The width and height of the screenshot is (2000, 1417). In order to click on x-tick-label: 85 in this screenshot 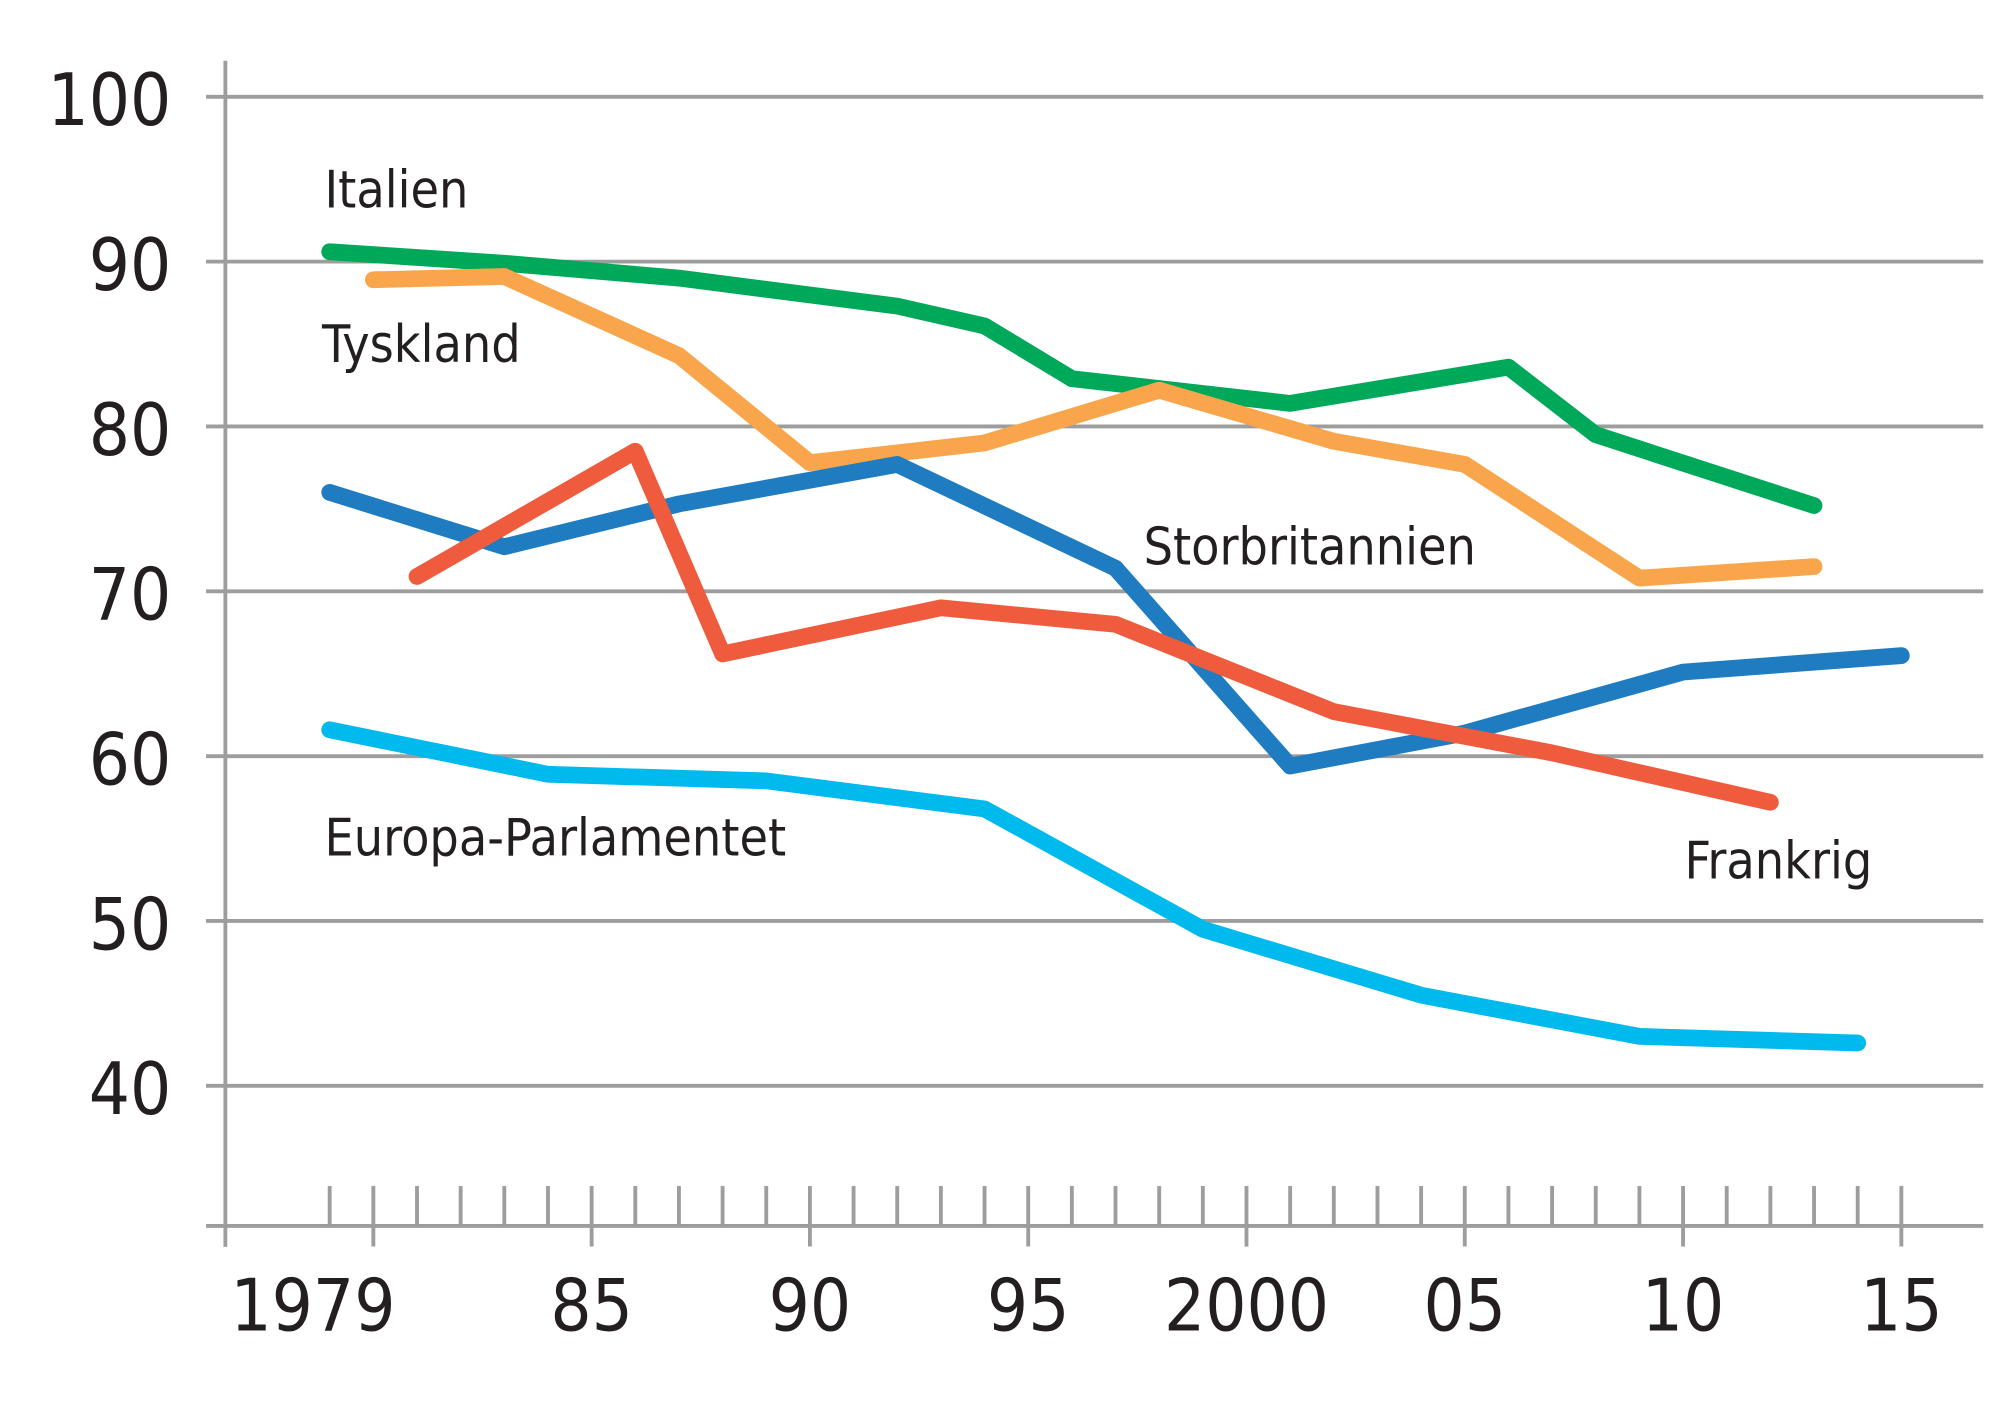, I will do `click(591, 1307)`.